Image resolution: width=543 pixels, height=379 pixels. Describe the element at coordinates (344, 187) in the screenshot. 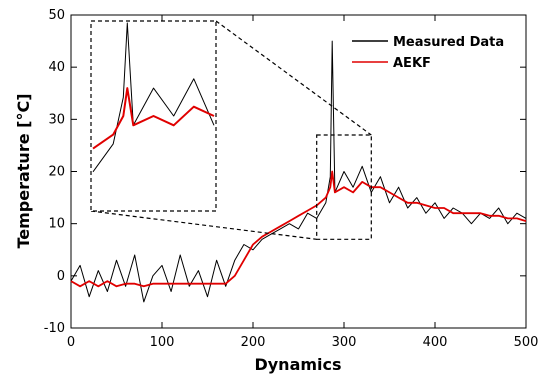

I see `zoom-region-box` at that location.